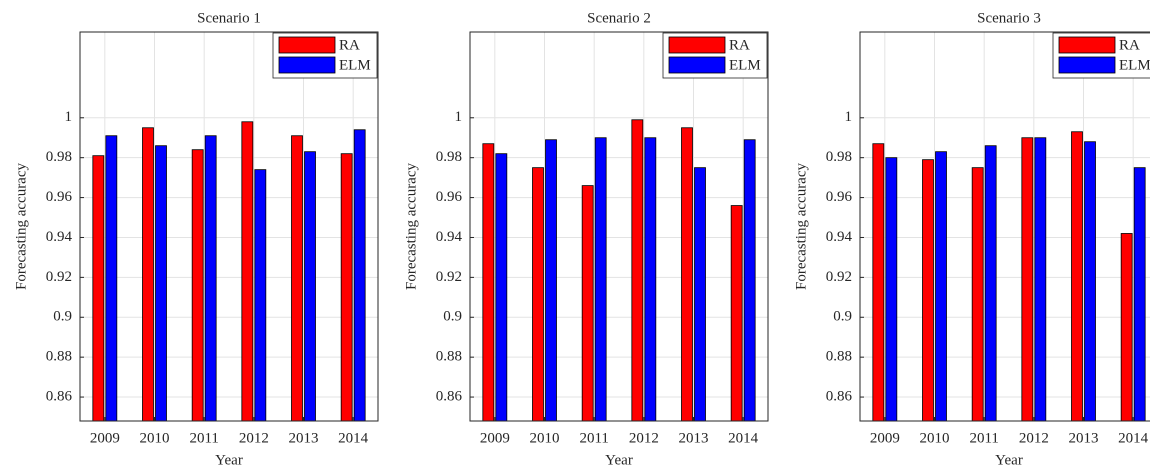 The width and height of the screenshot is (1150, 471). I want to click on chart-title: Scenario 2, so click(619, 18).